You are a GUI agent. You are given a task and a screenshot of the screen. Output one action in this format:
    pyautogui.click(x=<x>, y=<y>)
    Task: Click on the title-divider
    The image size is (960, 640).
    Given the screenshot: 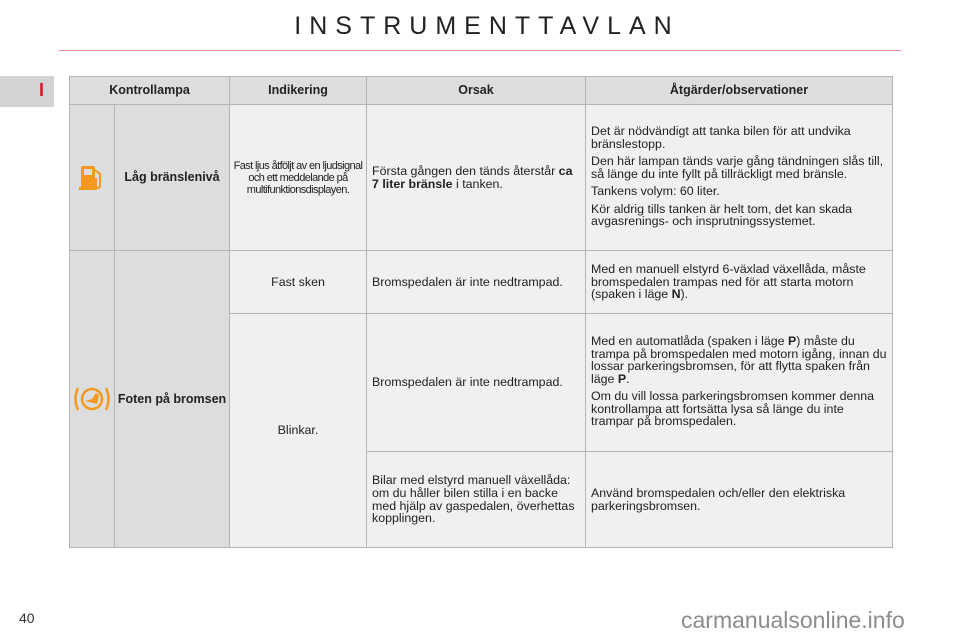 What is the action you would take?
    pyautogui.click(x=480, y=50)
    